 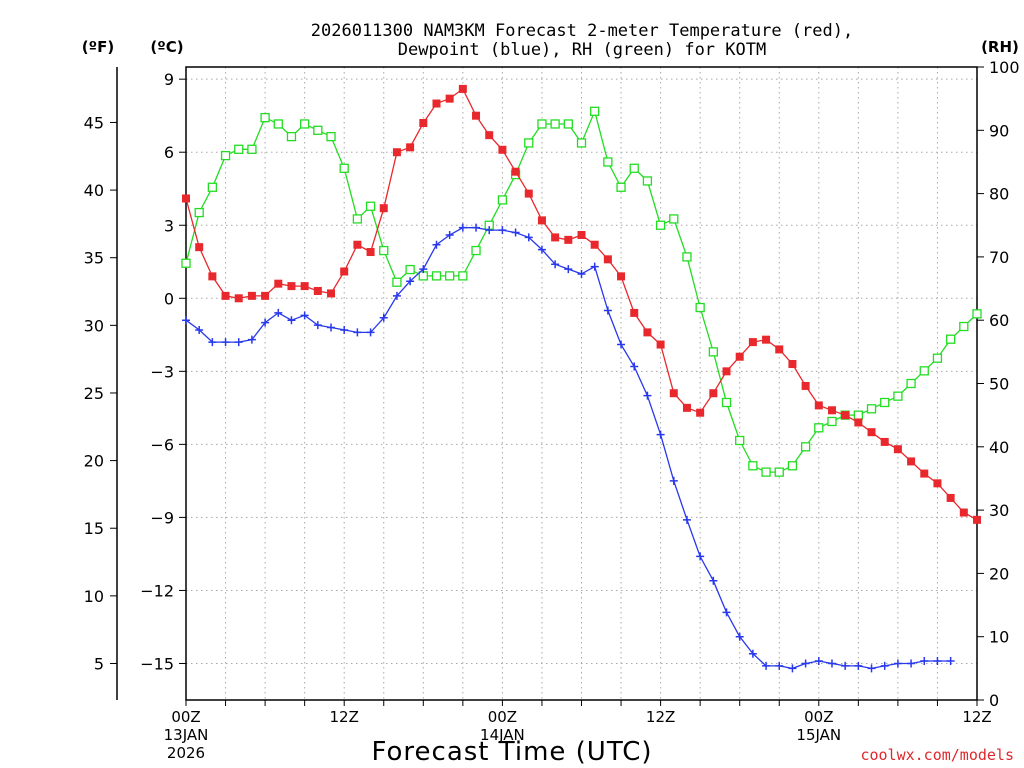 What do you see at coordinates (502, 735) in the screenshot?
I see `x-tick-label: 14JAN` at bounding box center [502, 735].